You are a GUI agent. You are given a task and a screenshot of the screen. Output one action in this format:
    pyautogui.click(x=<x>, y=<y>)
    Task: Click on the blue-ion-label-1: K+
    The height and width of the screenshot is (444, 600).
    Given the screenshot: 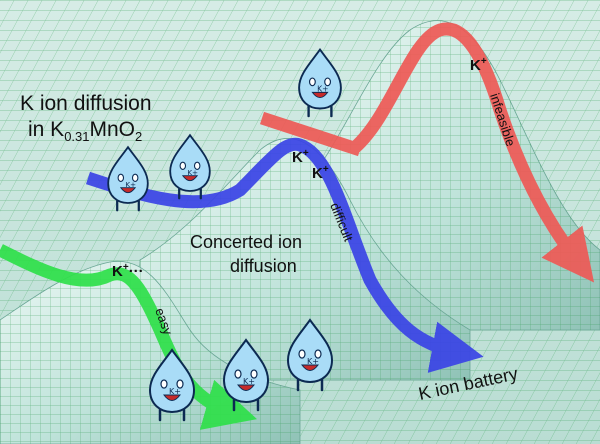 What is the action you would take?
    pyautogui.click(x=300, y=157)
    